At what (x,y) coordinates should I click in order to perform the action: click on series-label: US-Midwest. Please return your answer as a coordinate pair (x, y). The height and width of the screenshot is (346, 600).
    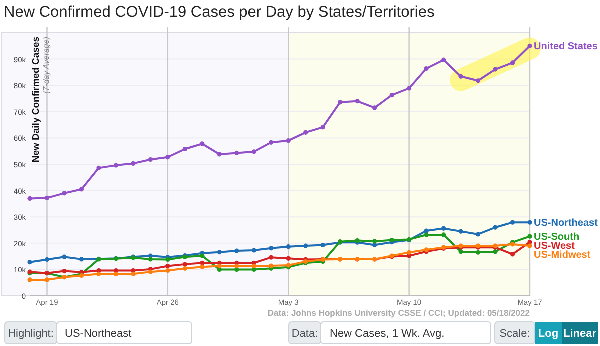
    Looking at the image, I should click on (563, 256).